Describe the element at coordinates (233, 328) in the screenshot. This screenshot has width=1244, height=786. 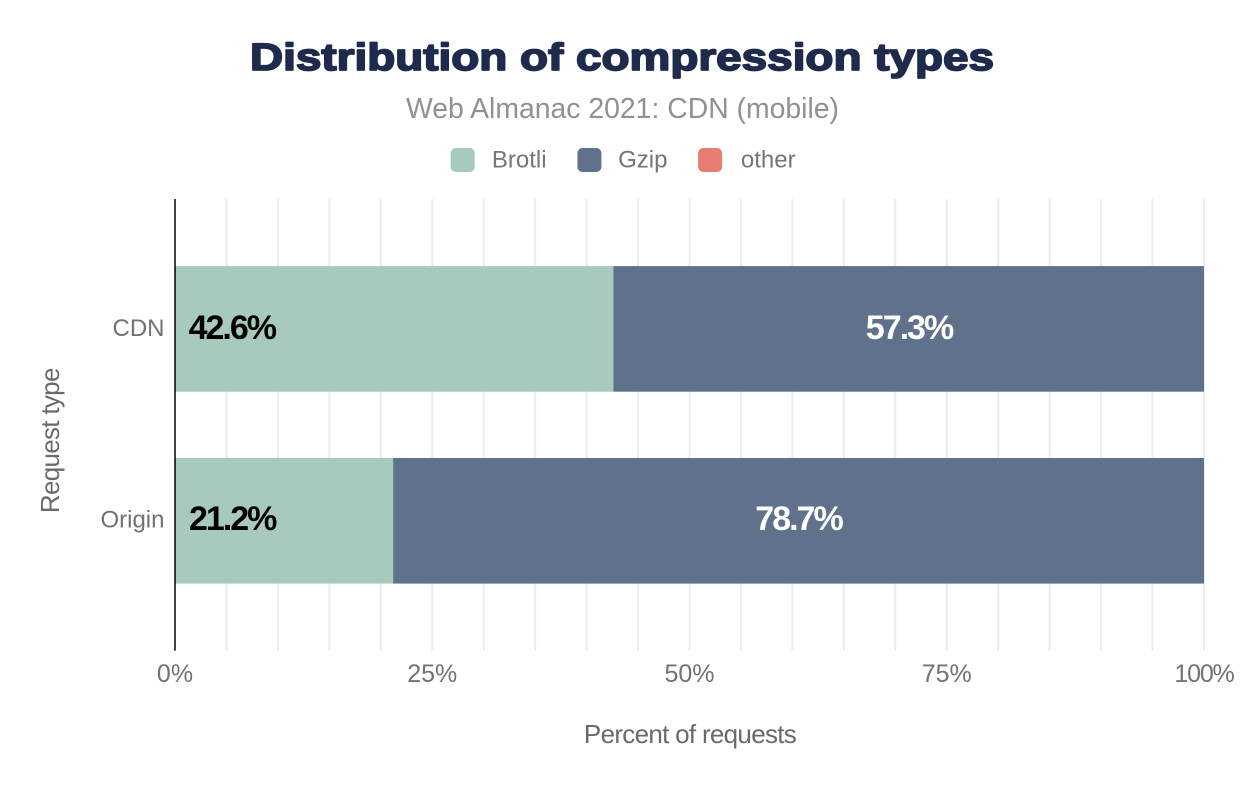
I see `svg-text: 42.6%` at that location.